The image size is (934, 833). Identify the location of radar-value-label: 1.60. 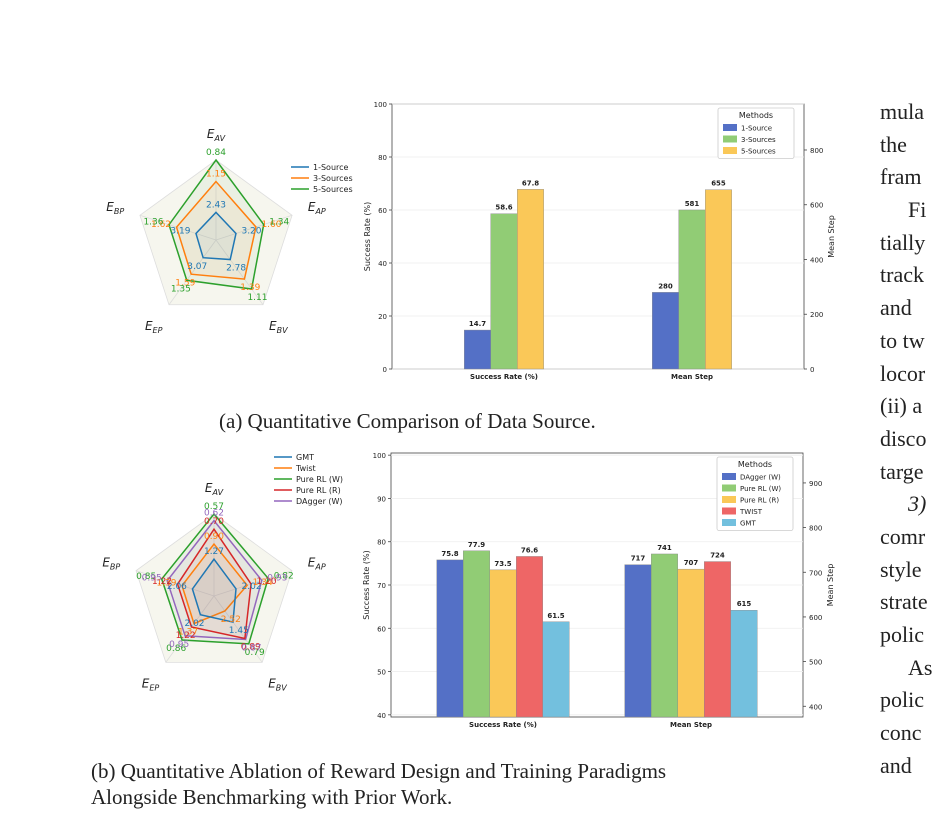
(271, 225).